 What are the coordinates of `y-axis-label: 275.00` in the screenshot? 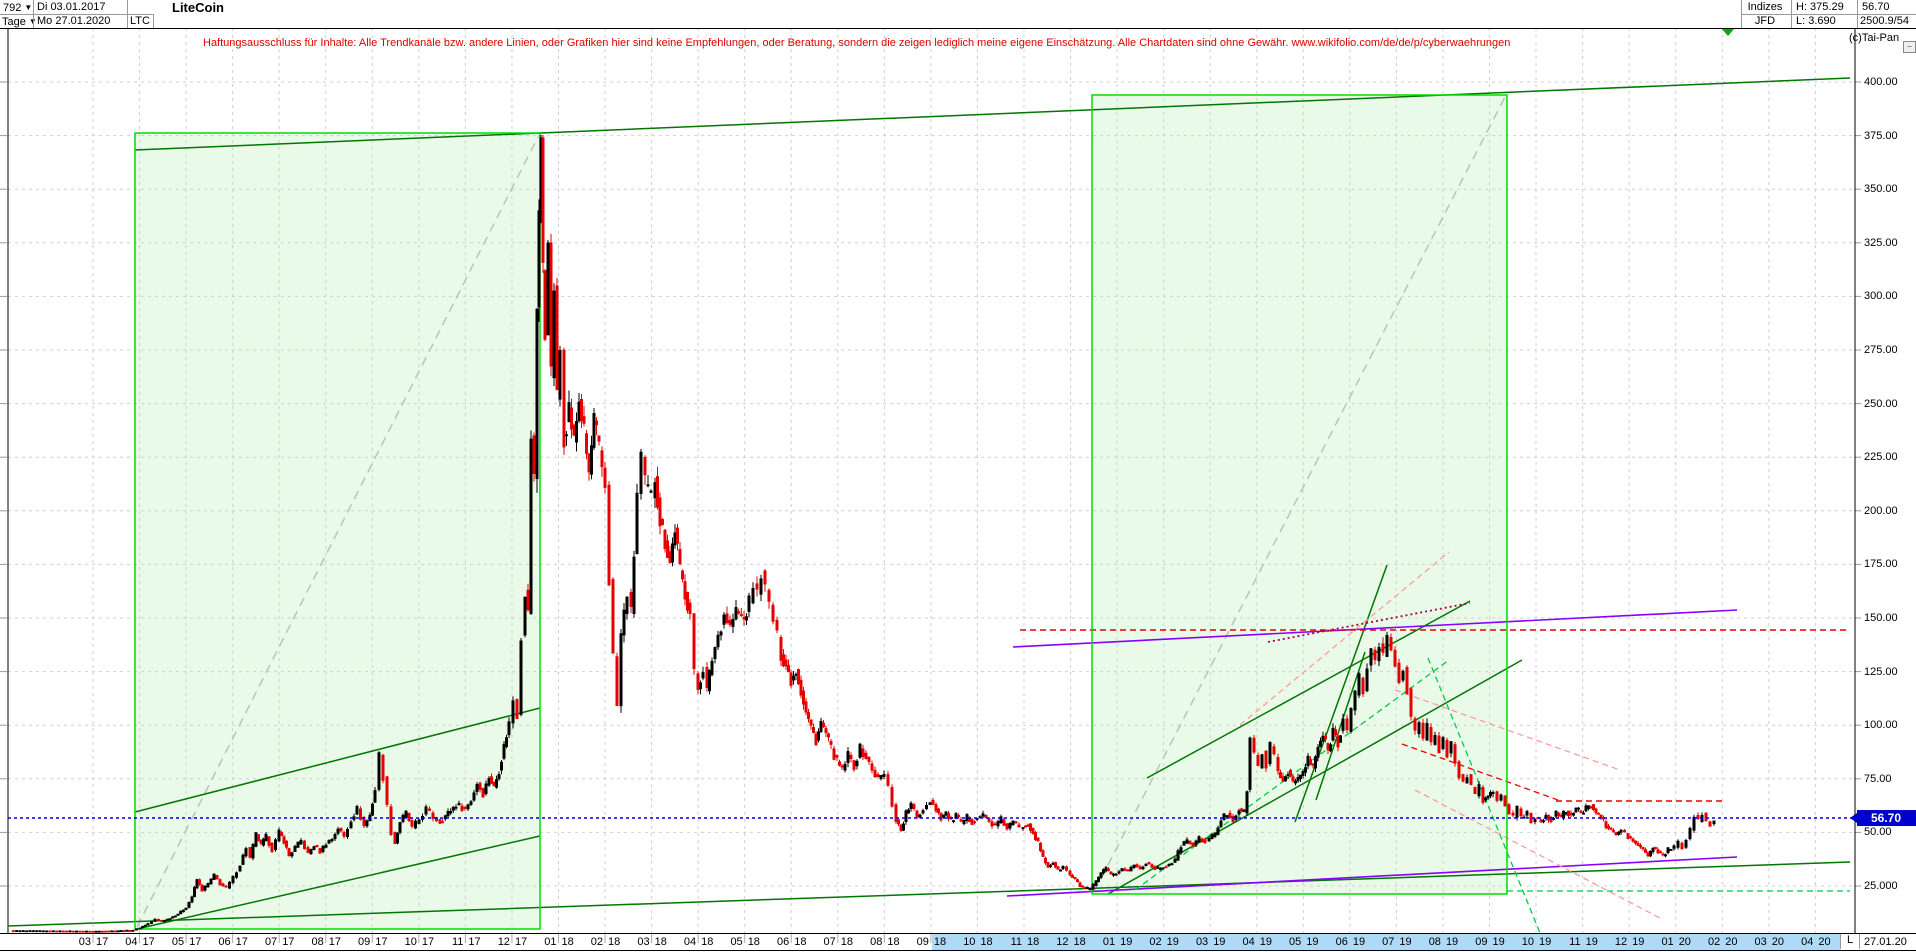 It's located at (1881, 350).